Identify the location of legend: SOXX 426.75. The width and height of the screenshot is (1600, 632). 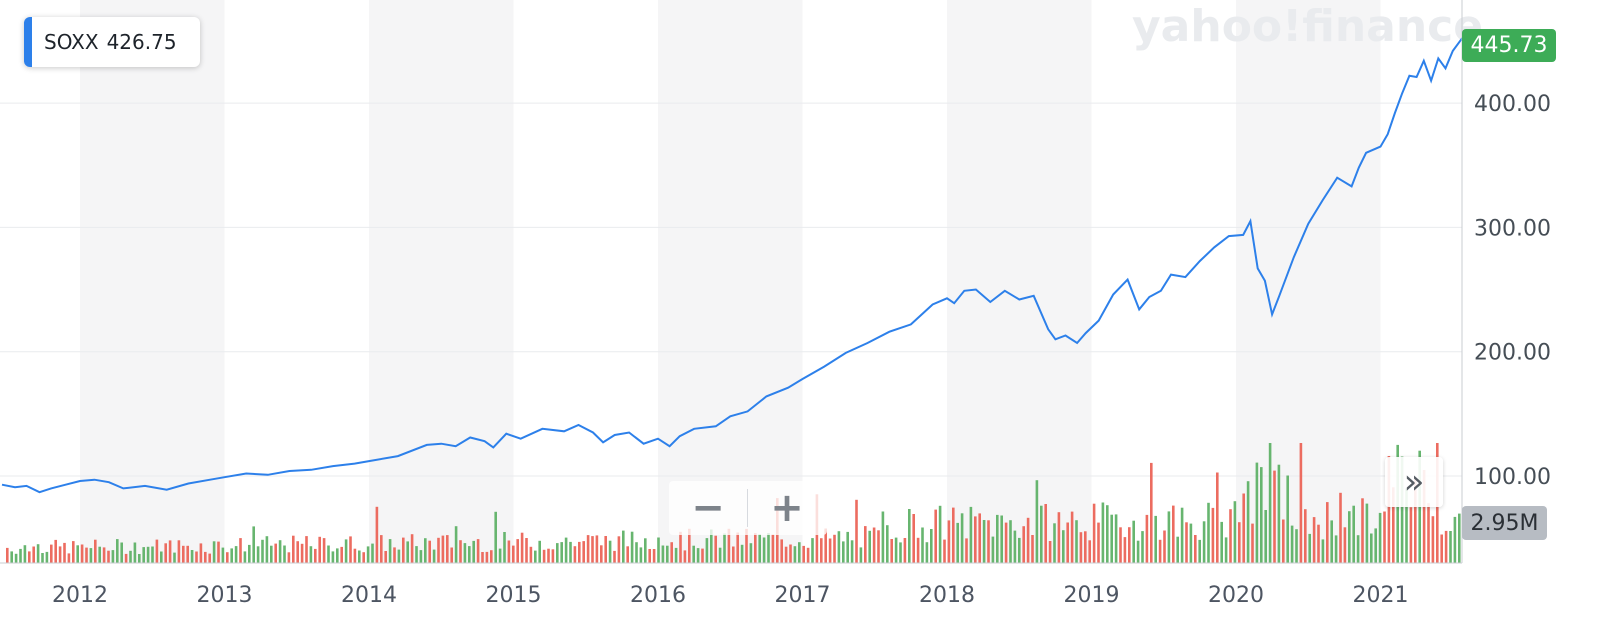
(112, 42).